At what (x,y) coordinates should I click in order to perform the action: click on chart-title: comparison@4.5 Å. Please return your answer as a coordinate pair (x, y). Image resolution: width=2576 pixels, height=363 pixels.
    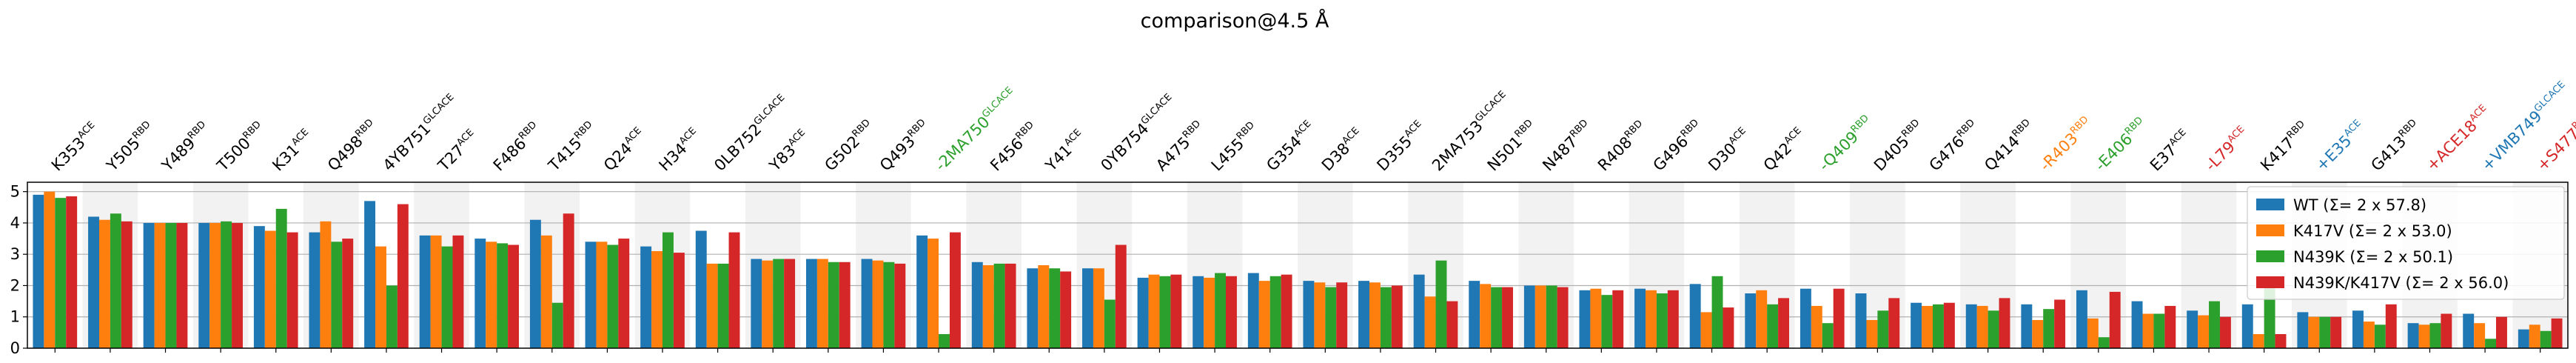
    Looking at the image, I should click on (1235, 21).